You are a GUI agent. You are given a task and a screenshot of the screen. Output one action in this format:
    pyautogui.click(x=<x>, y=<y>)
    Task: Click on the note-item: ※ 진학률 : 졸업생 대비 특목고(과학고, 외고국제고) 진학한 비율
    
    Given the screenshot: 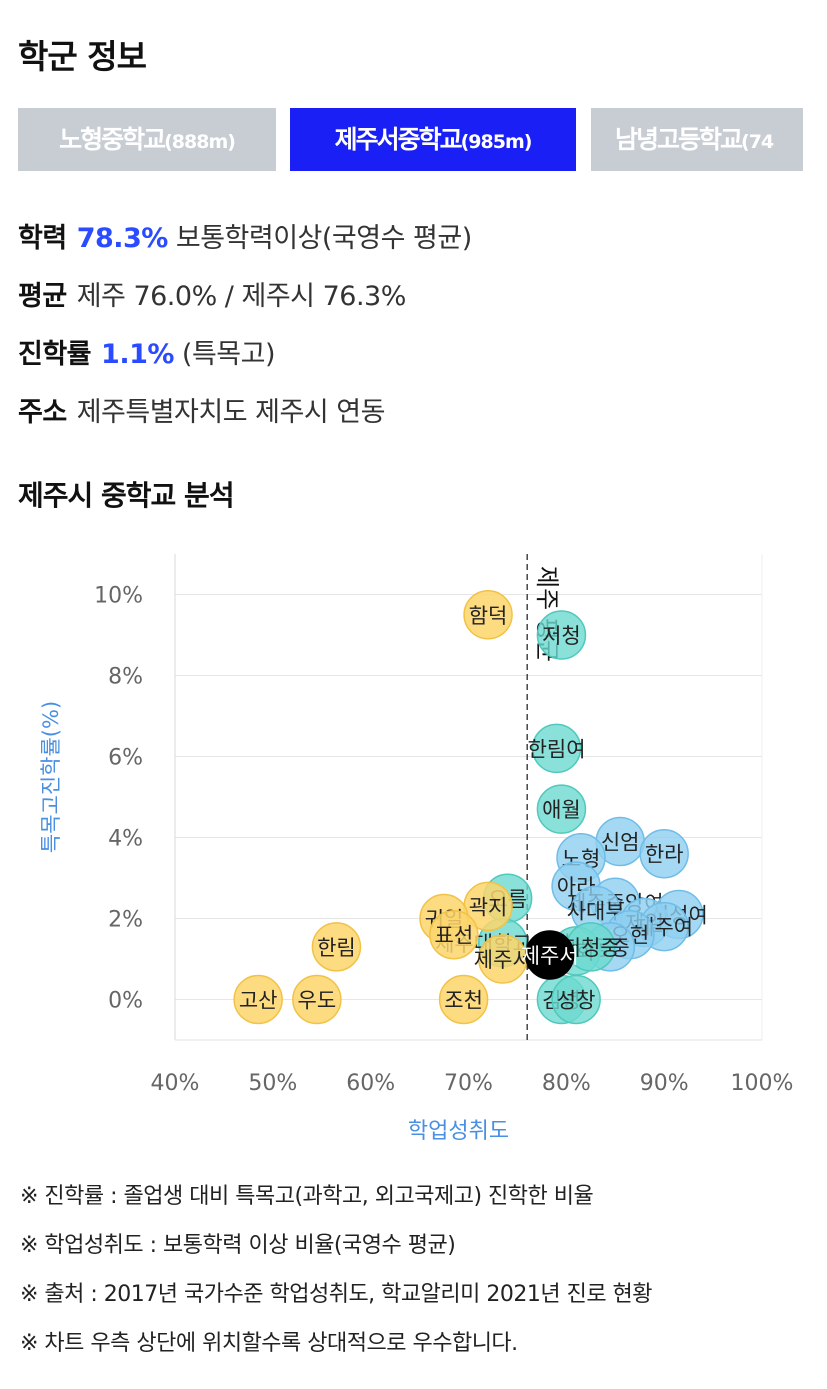 What is the action you would take?
    pyautogui.click(x=307, y=1196)
    